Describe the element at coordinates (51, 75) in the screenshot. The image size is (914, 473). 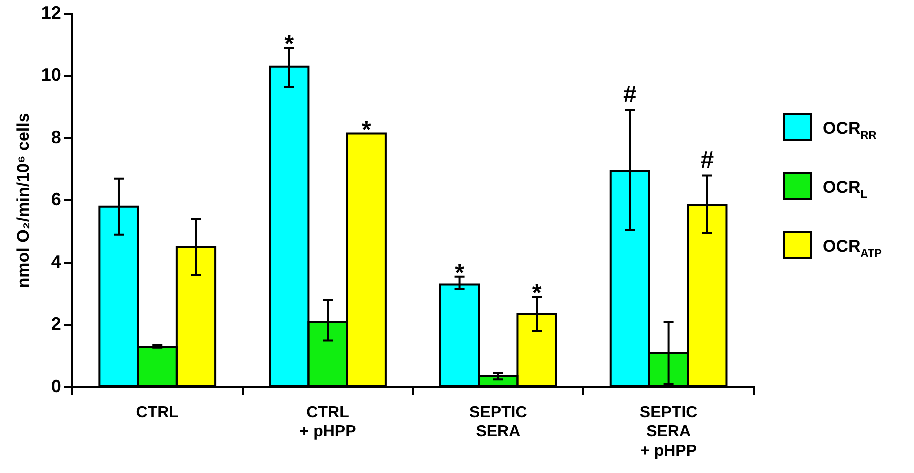
I see `y-tick-label: 10` at that location.